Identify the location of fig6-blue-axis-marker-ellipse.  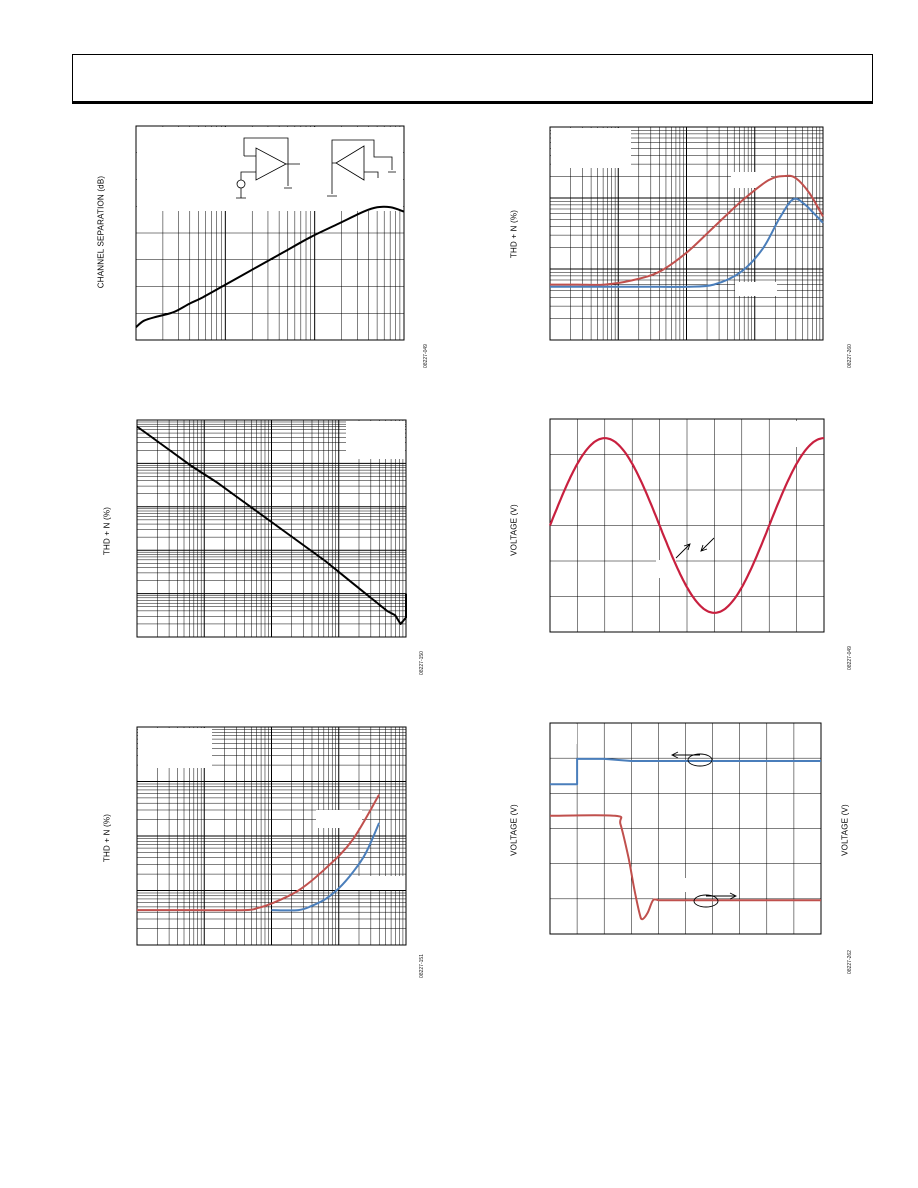
(700, 760).